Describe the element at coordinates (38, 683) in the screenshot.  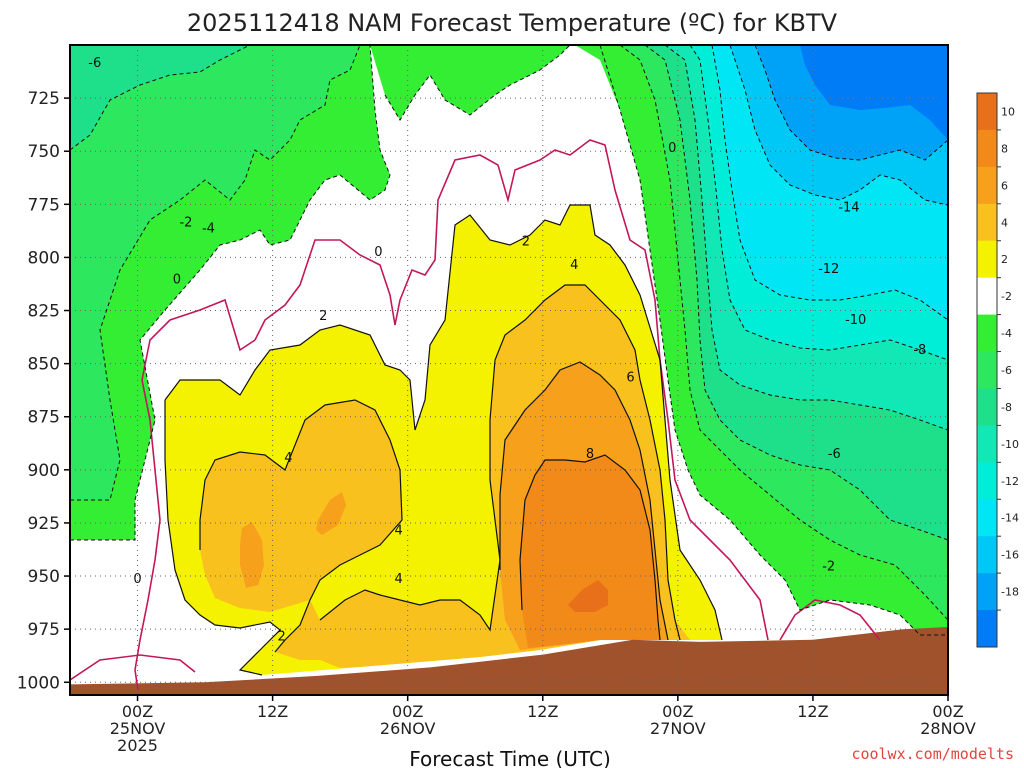
I see `y-tick-label: 1000` at that location.